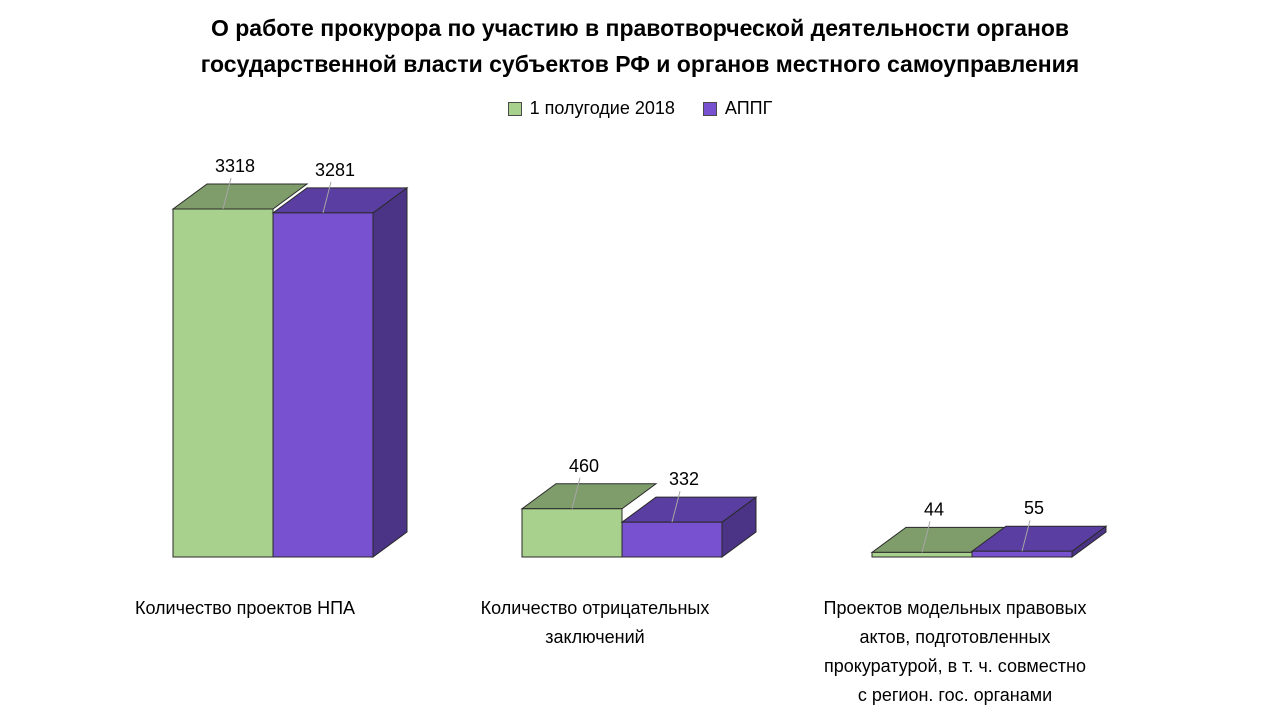 Image resolution: width=1280 pixels, height=720 pixels. Describe the element at coordinates (576, 493) in the screenshot. I see `bar-s1-c2-leader-line` at that location.